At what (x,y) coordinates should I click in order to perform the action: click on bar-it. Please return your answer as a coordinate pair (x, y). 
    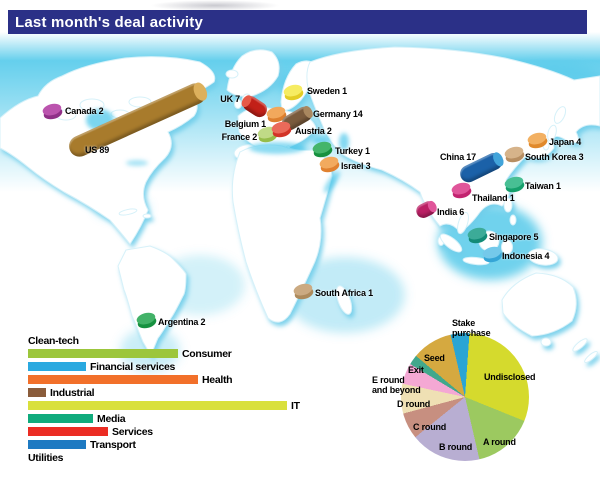
    Looking at the image, I should click on (157, 405).